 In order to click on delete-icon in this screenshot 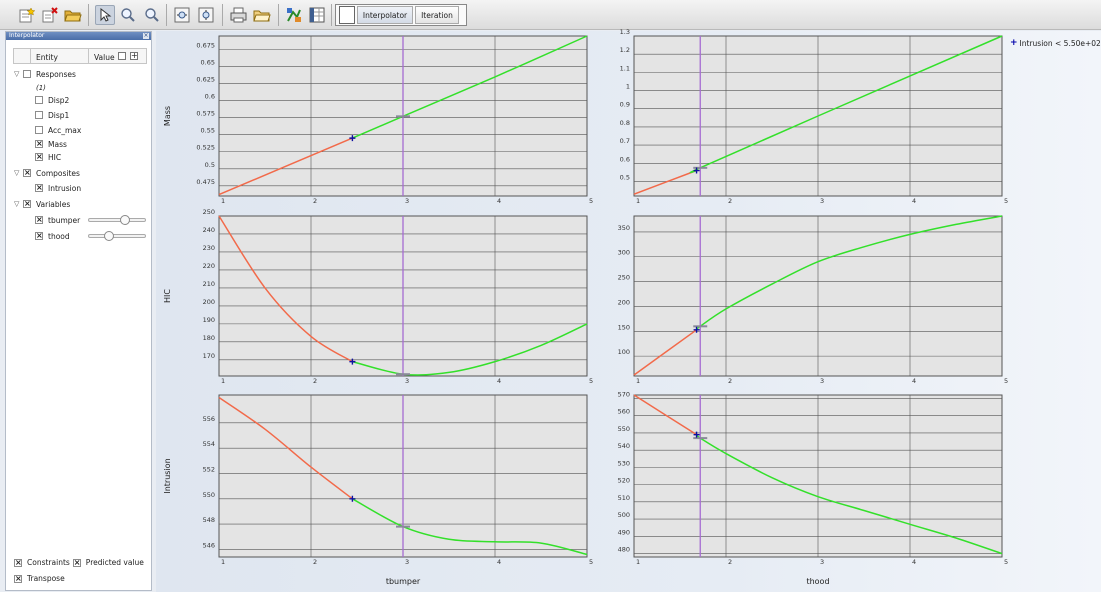, I will do `click(50, 15)`.